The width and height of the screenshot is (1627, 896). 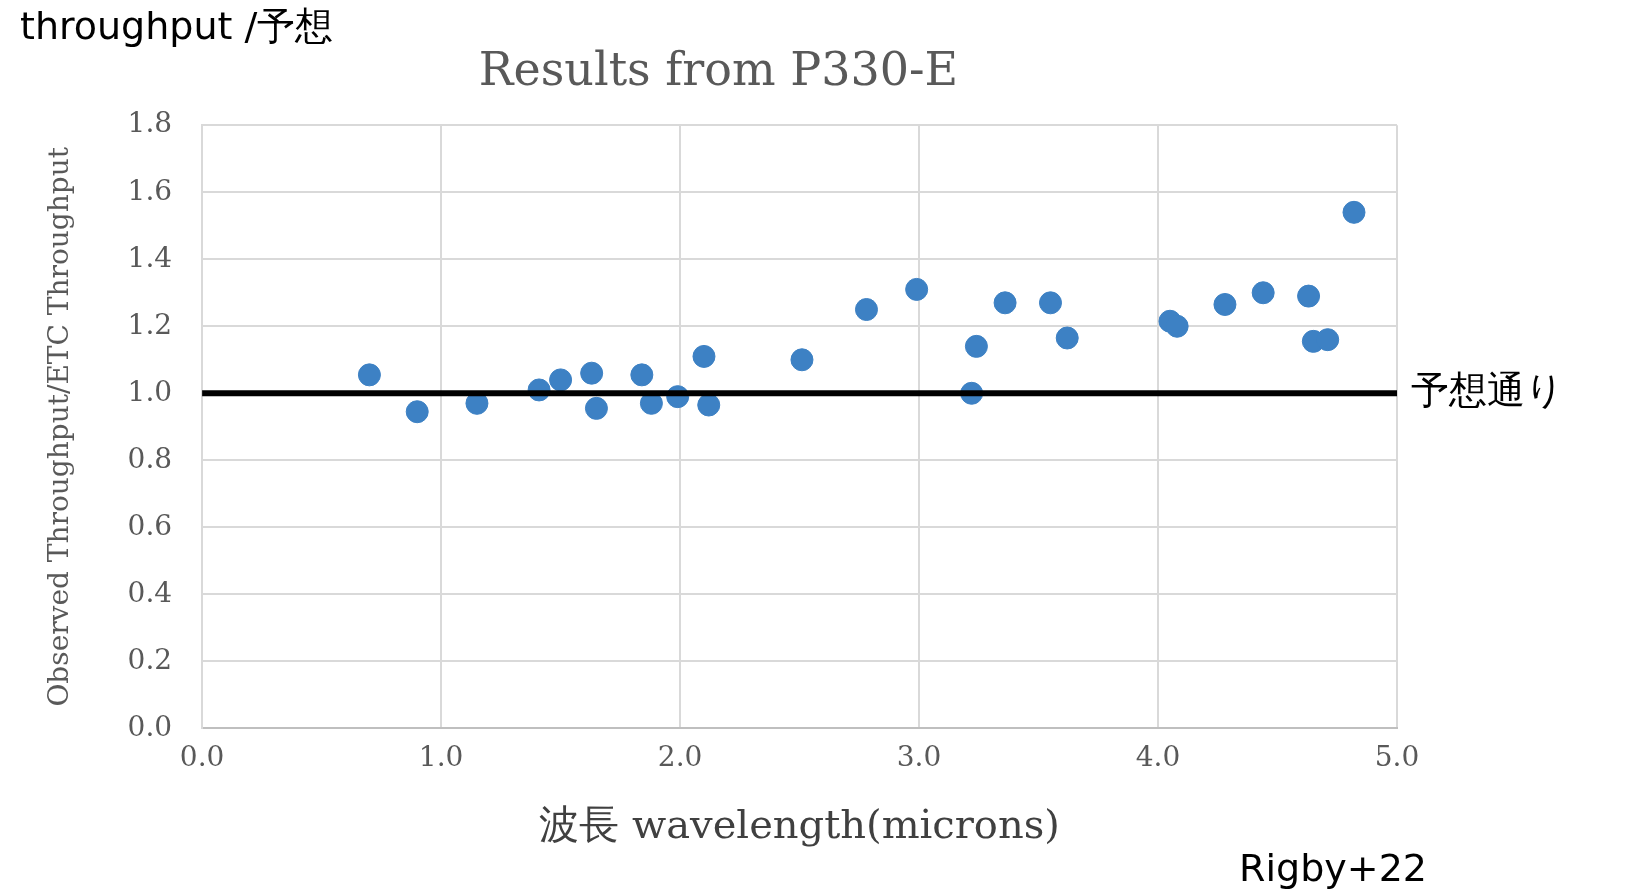 What do you see at coordinates (59, 426) in the screenshot?
I see `y-axis-title: Observed Throughput/ETC Throughput` at bounding box center [59, 426].